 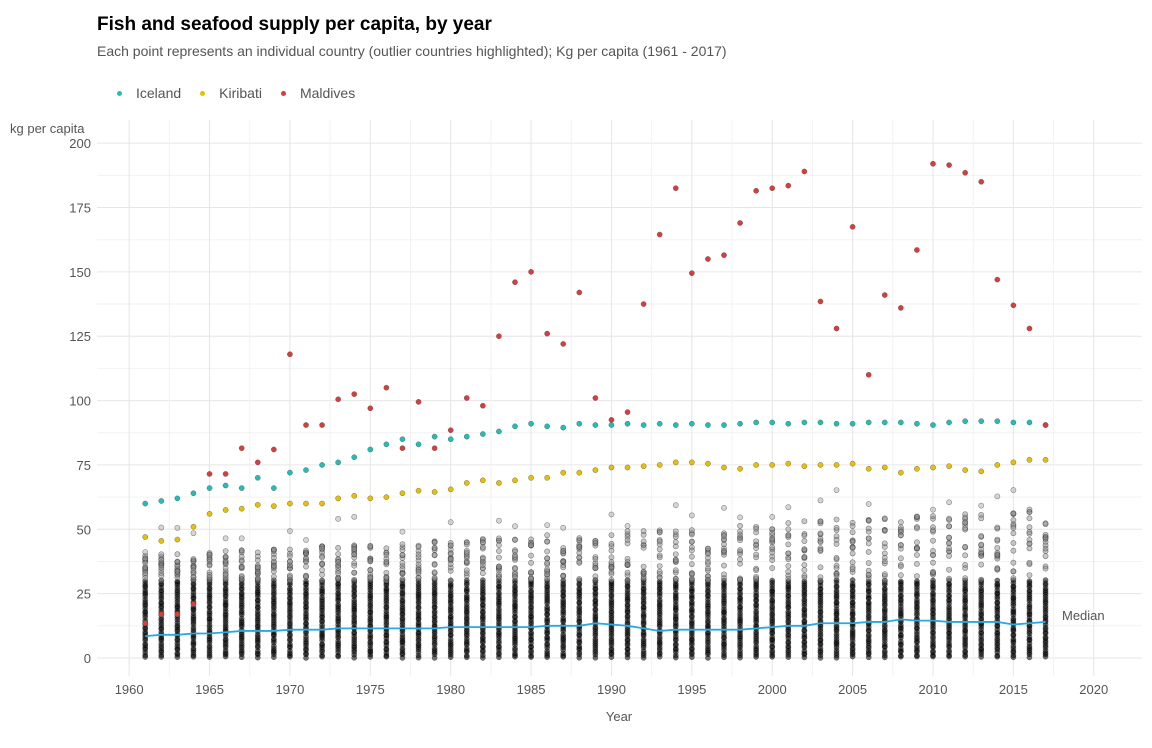 I want to click on y-tick-label: 100, so click(x=80, y=401).